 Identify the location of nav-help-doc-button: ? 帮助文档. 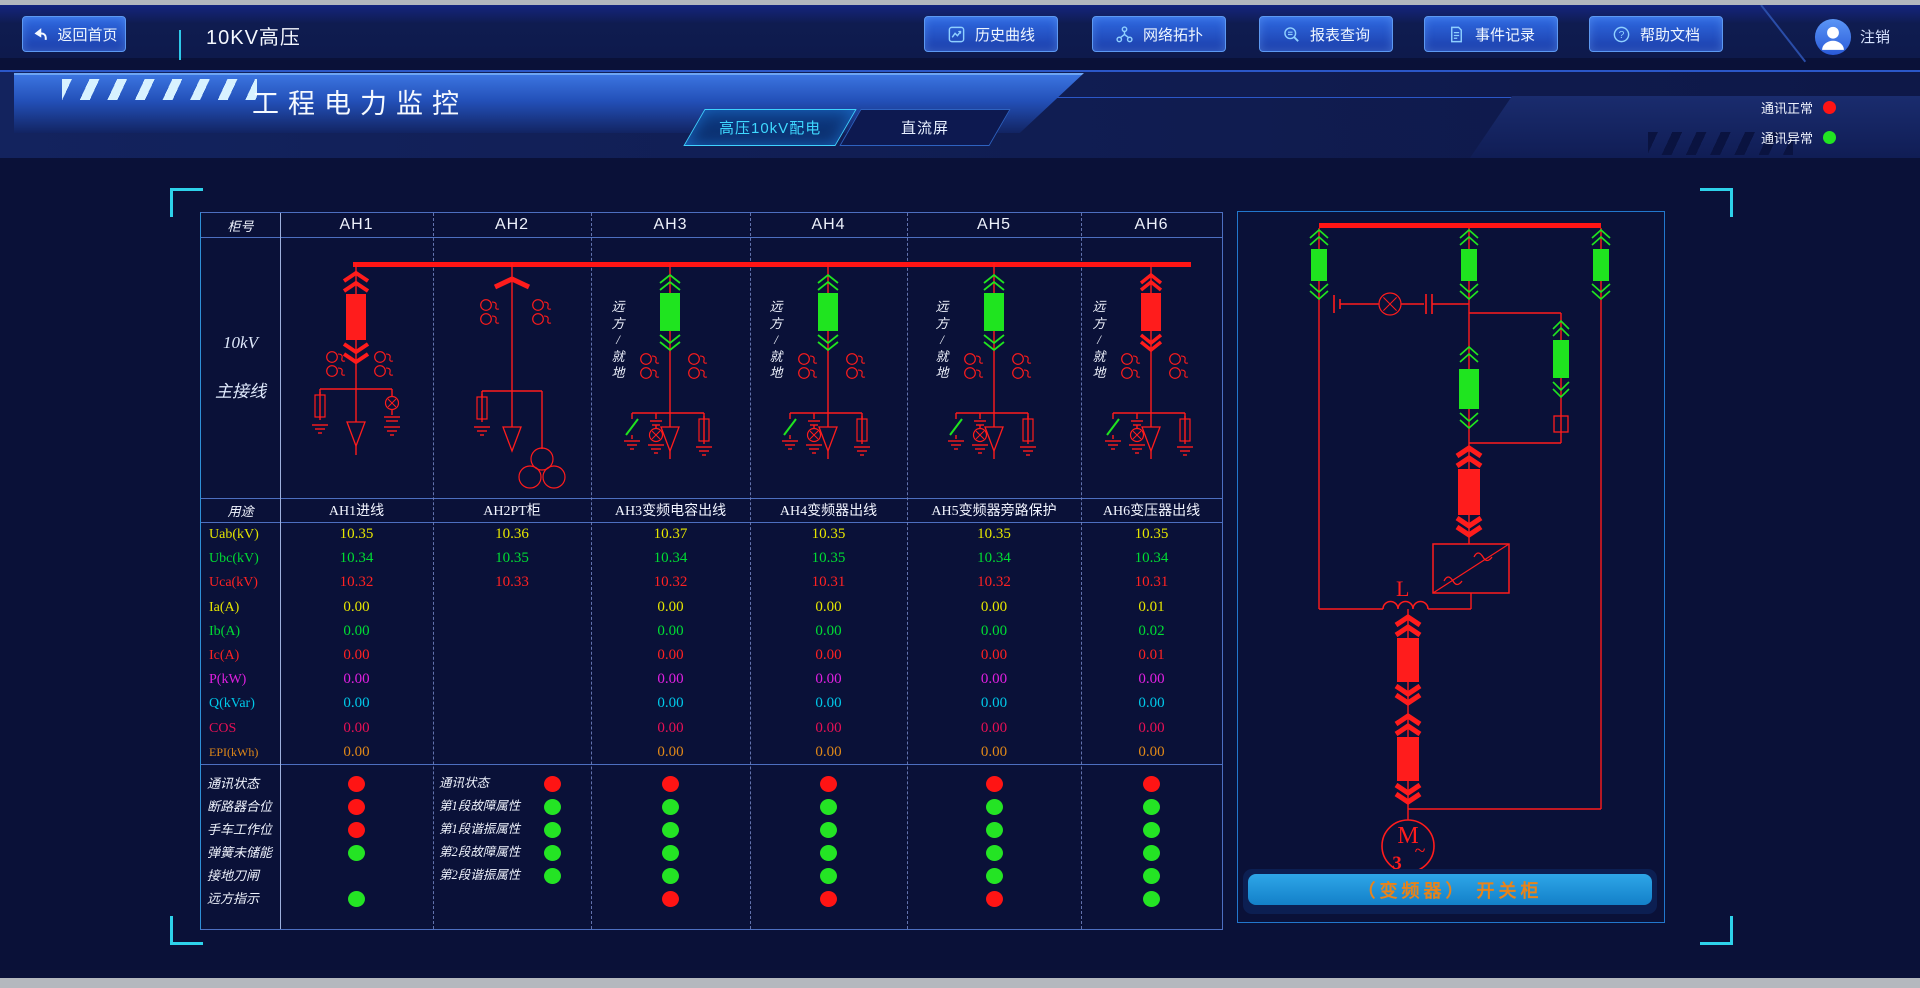
(1656, 34).